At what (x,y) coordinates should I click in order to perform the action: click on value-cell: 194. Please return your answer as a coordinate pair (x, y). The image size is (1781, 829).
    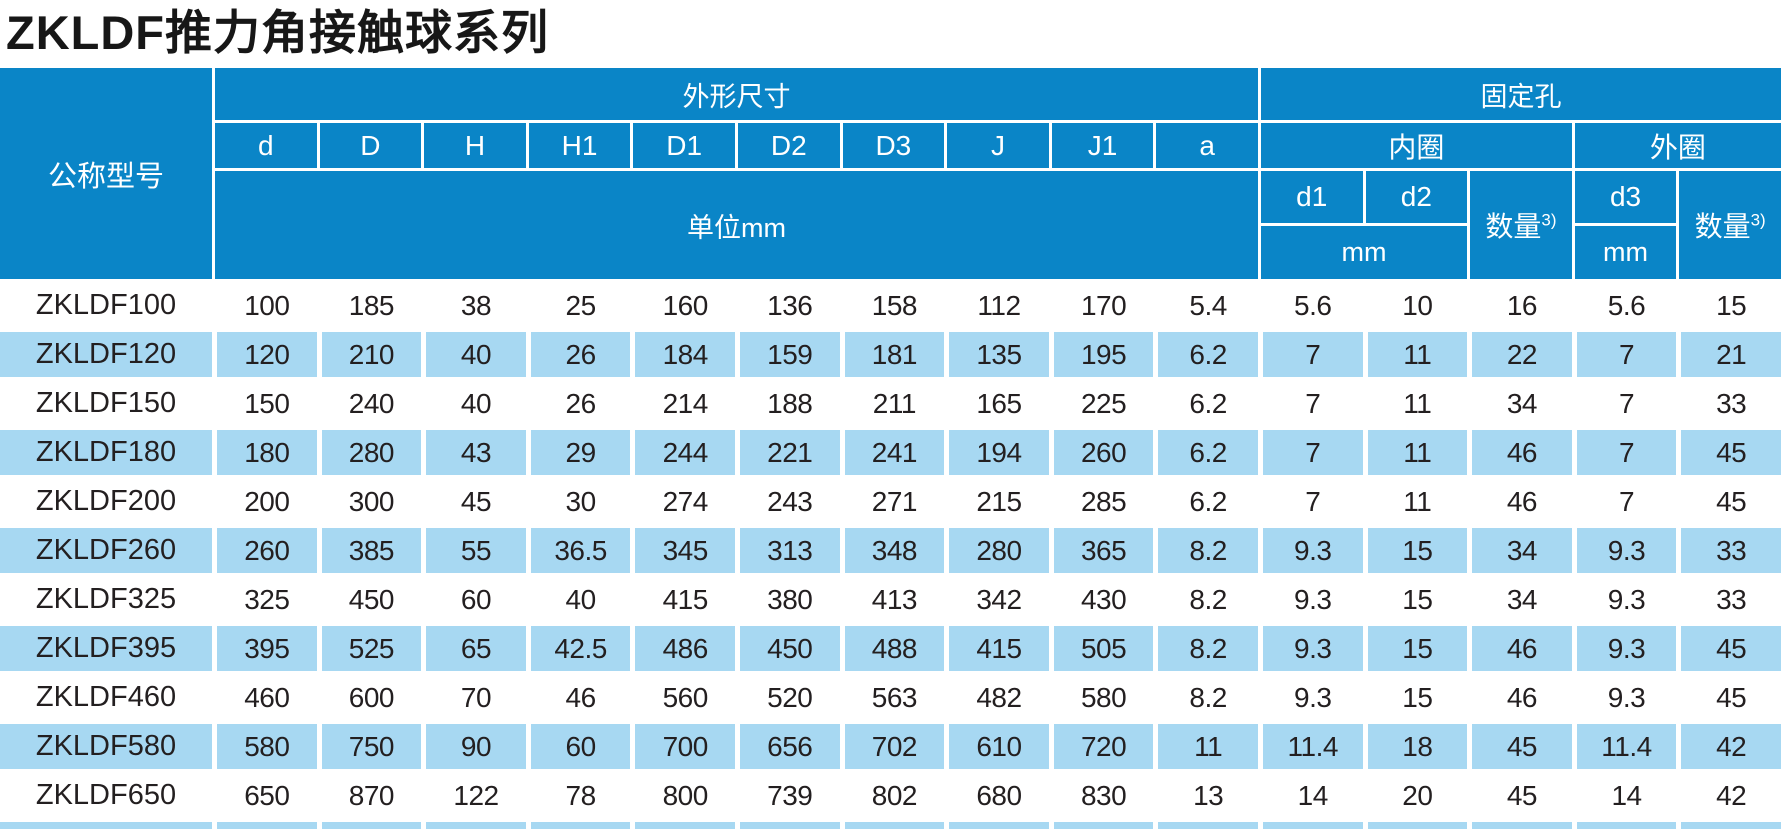
    Looking at the image, I should click on (996, 450).